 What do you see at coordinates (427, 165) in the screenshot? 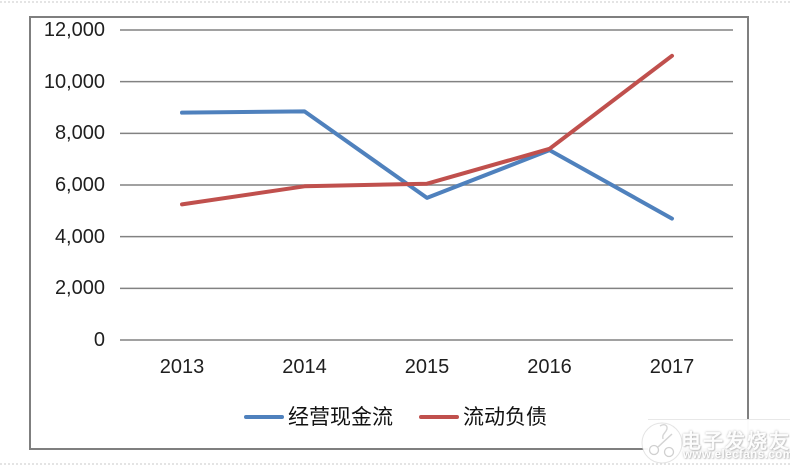
I see `series-line` at bounding box center [427, 165].